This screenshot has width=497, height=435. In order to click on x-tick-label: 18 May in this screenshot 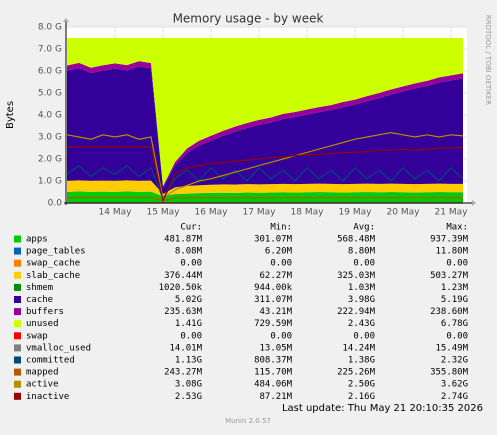, I will do `click(308, 213)`.